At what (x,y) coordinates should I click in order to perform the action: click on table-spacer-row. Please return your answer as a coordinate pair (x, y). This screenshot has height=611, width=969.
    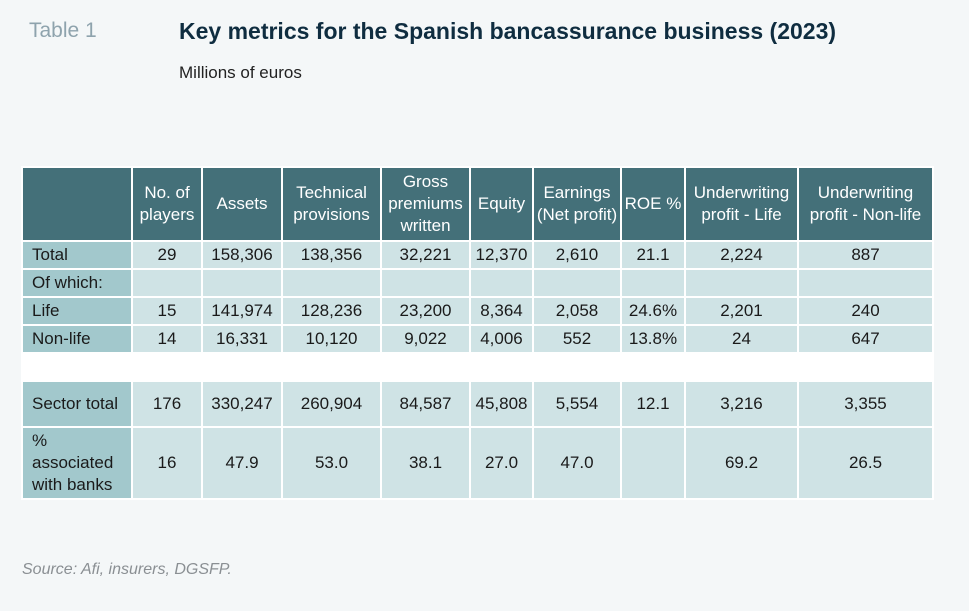
    Looking at the image, I should click on (477, 367).